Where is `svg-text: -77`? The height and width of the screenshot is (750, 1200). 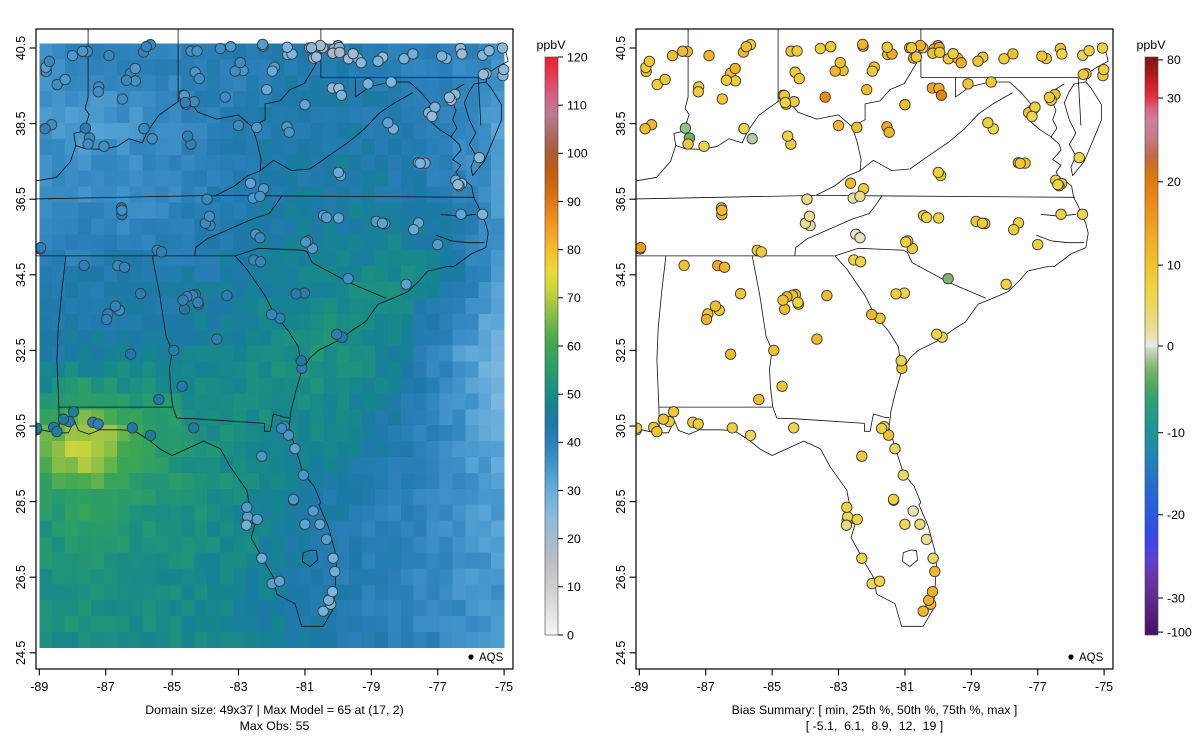 svg-text: -77 is located at coordinates (438, 687).